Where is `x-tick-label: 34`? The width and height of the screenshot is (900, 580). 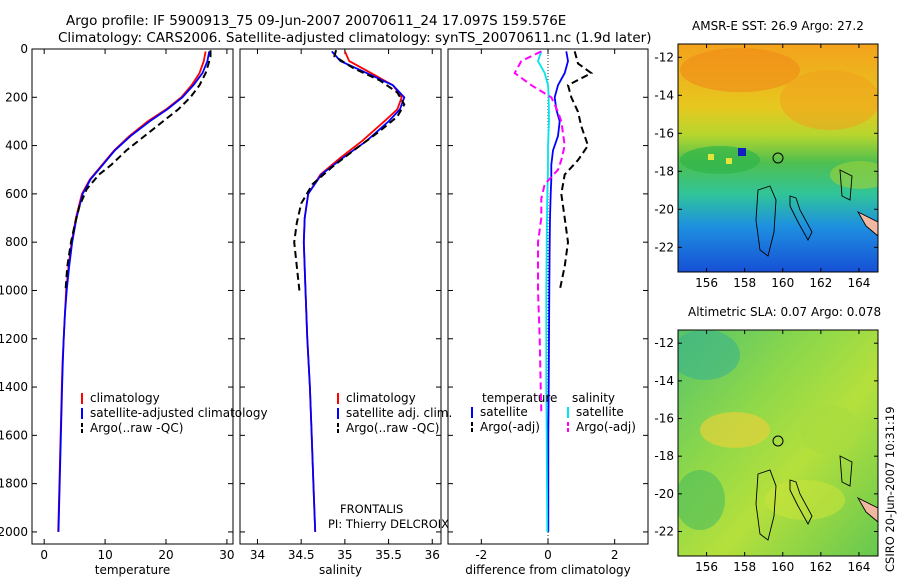 x-tick-label: 34 is located at coordinates (257, 555).